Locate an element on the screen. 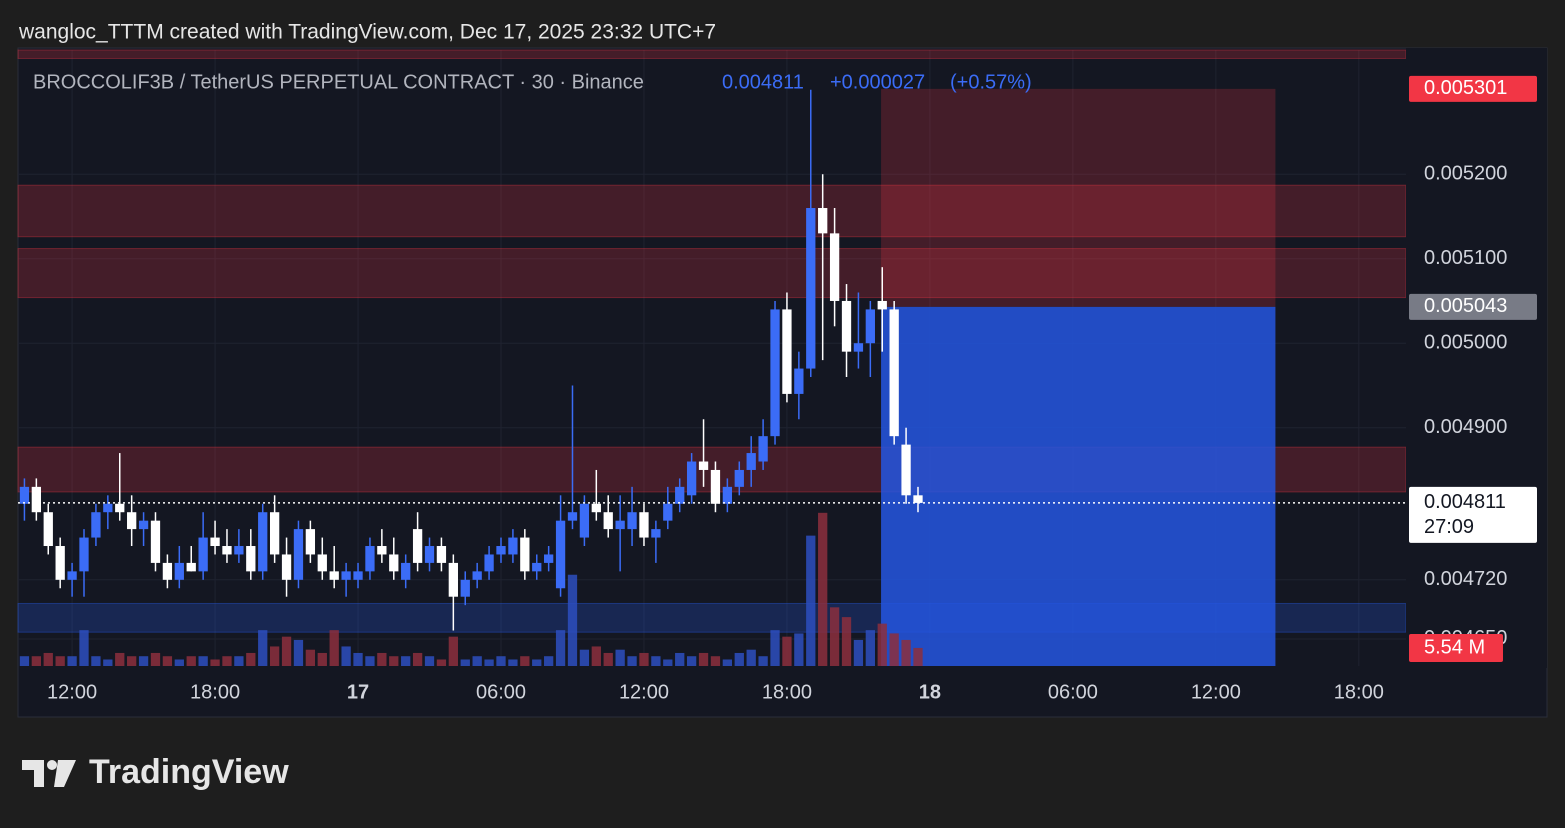 Image resolution: width=1565 pixels, height=828 pixels. logo: TradingView is located at coordinates (155, 772).